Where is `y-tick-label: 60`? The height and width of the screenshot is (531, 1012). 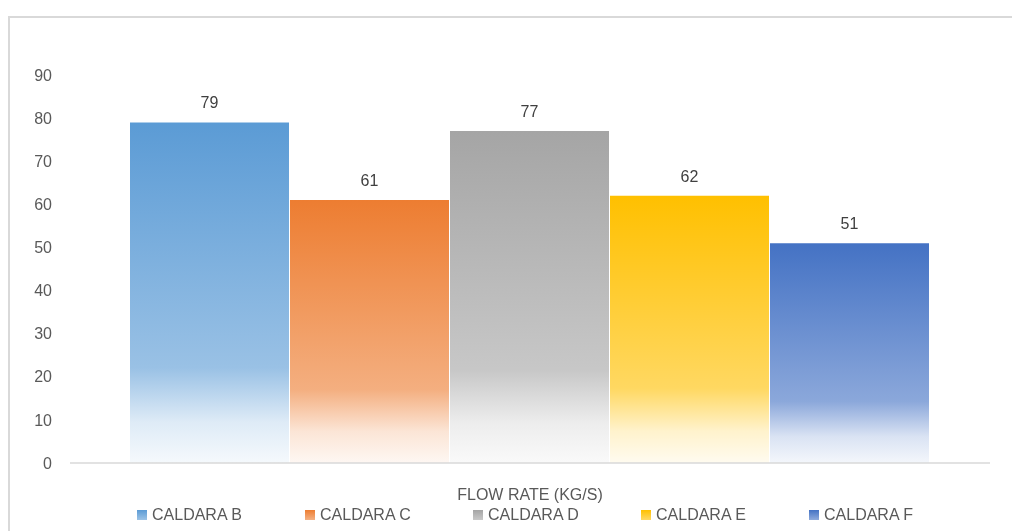
y-tick-label: 60 is located at coordinates (43, 205).